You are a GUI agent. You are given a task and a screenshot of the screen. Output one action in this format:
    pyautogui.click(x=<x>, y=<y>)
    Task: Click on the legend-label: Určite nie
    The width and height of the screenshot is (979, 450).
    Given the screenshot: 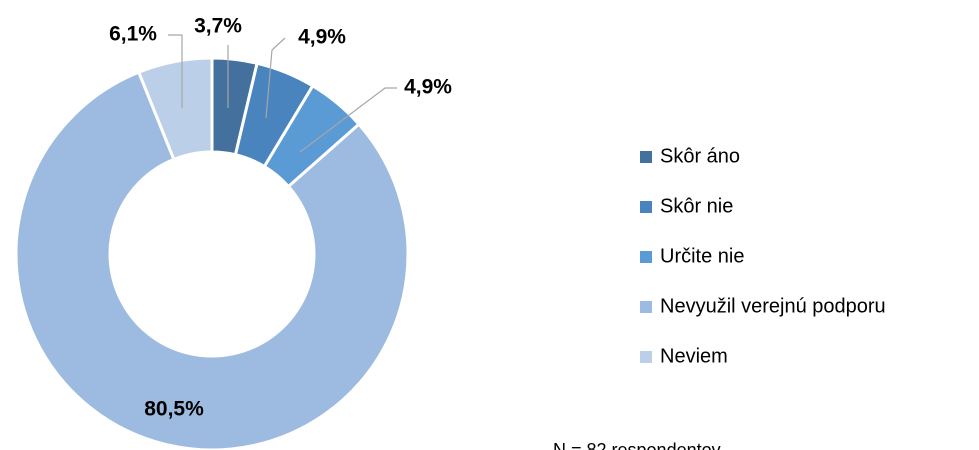 What is the action you would take?
    pyautogui.click(x=702, y=256)
    